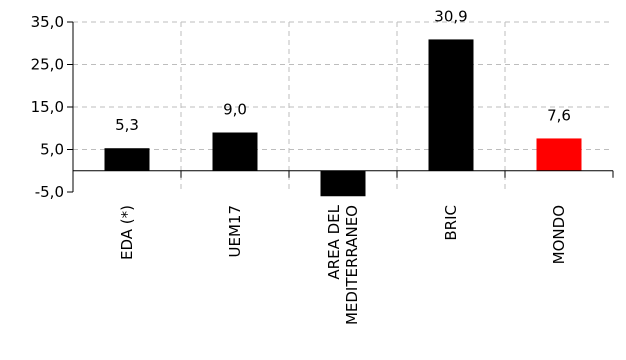 The height and width of the screenshot is (360, 626). I want to click on x-tick-label: MONDO, so click(559, 234).